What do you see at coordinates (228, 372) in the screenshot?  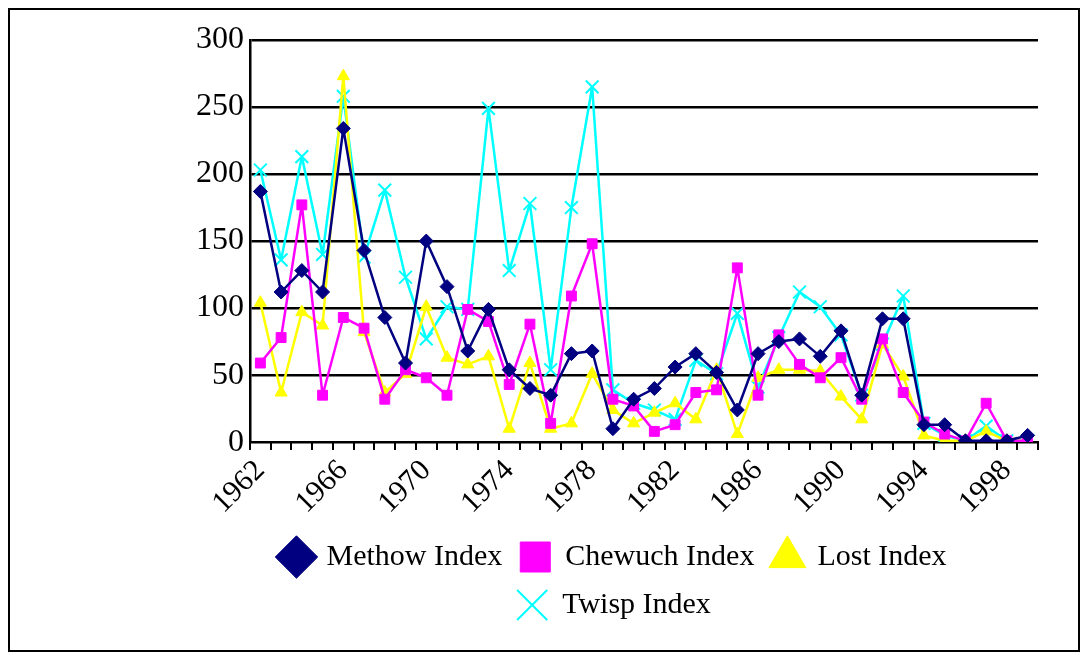 I see `y-tick-label: 50` at bounding box center [228, 372].